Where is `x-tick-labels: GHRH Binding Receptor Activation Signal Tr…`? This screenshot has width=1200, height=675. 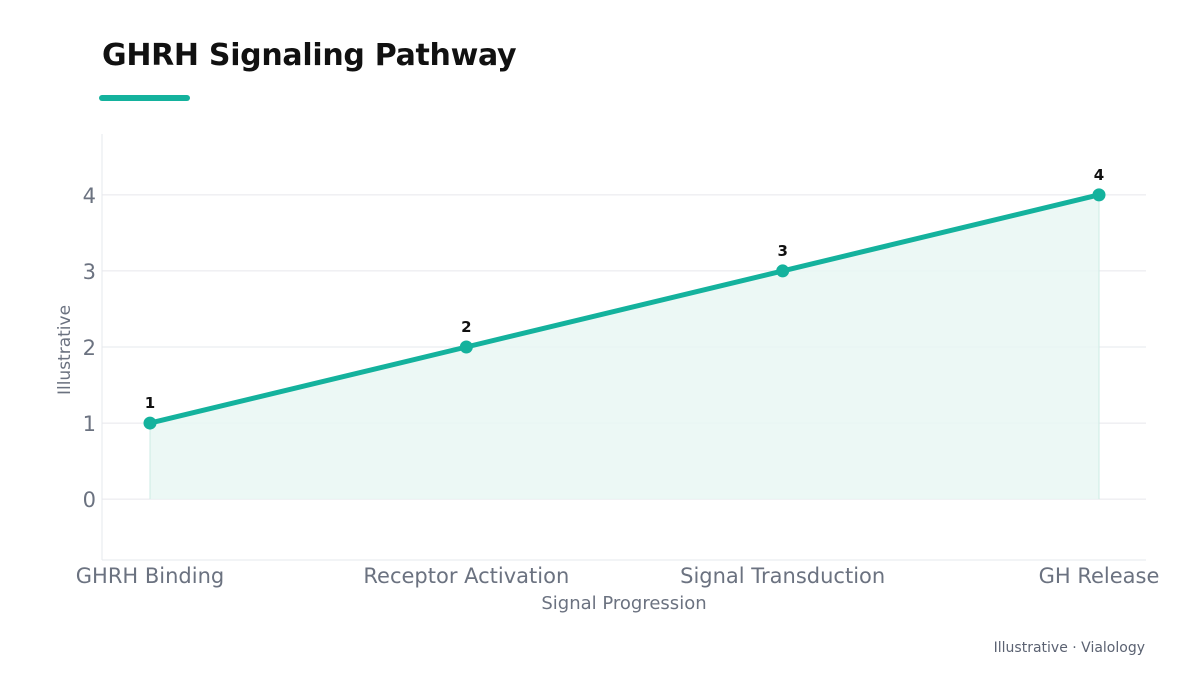 x-tick-labels: GHRH Binding Receptor Activation Signal Tr… is located at coordinates (618, 576).